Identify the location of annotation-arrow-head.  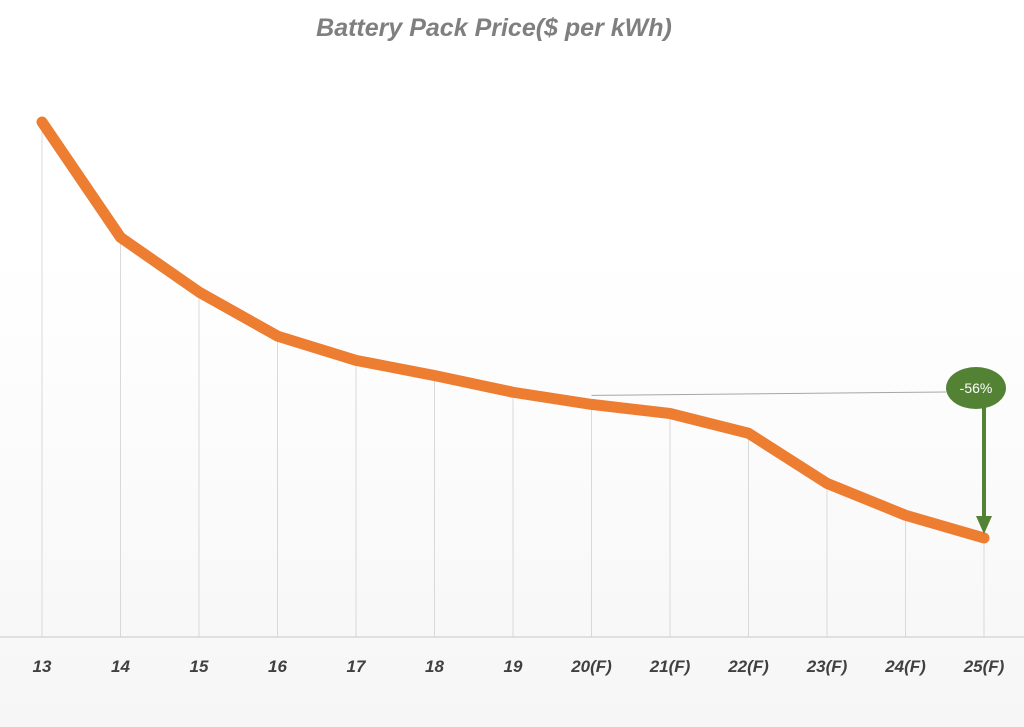
(984, 525).